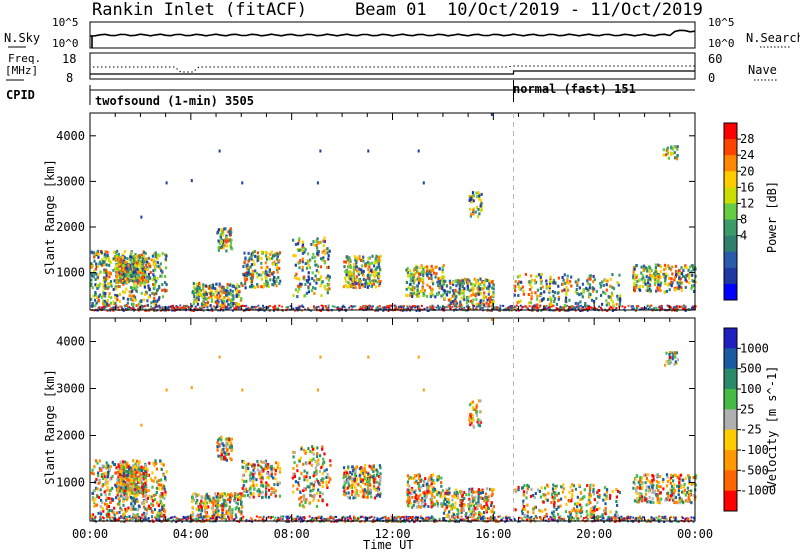 This screenshot has height=554, width=800. Describe the element at coordinates (69, 59) in the screenshot. I see `freq-tick-top: 18` at that location.